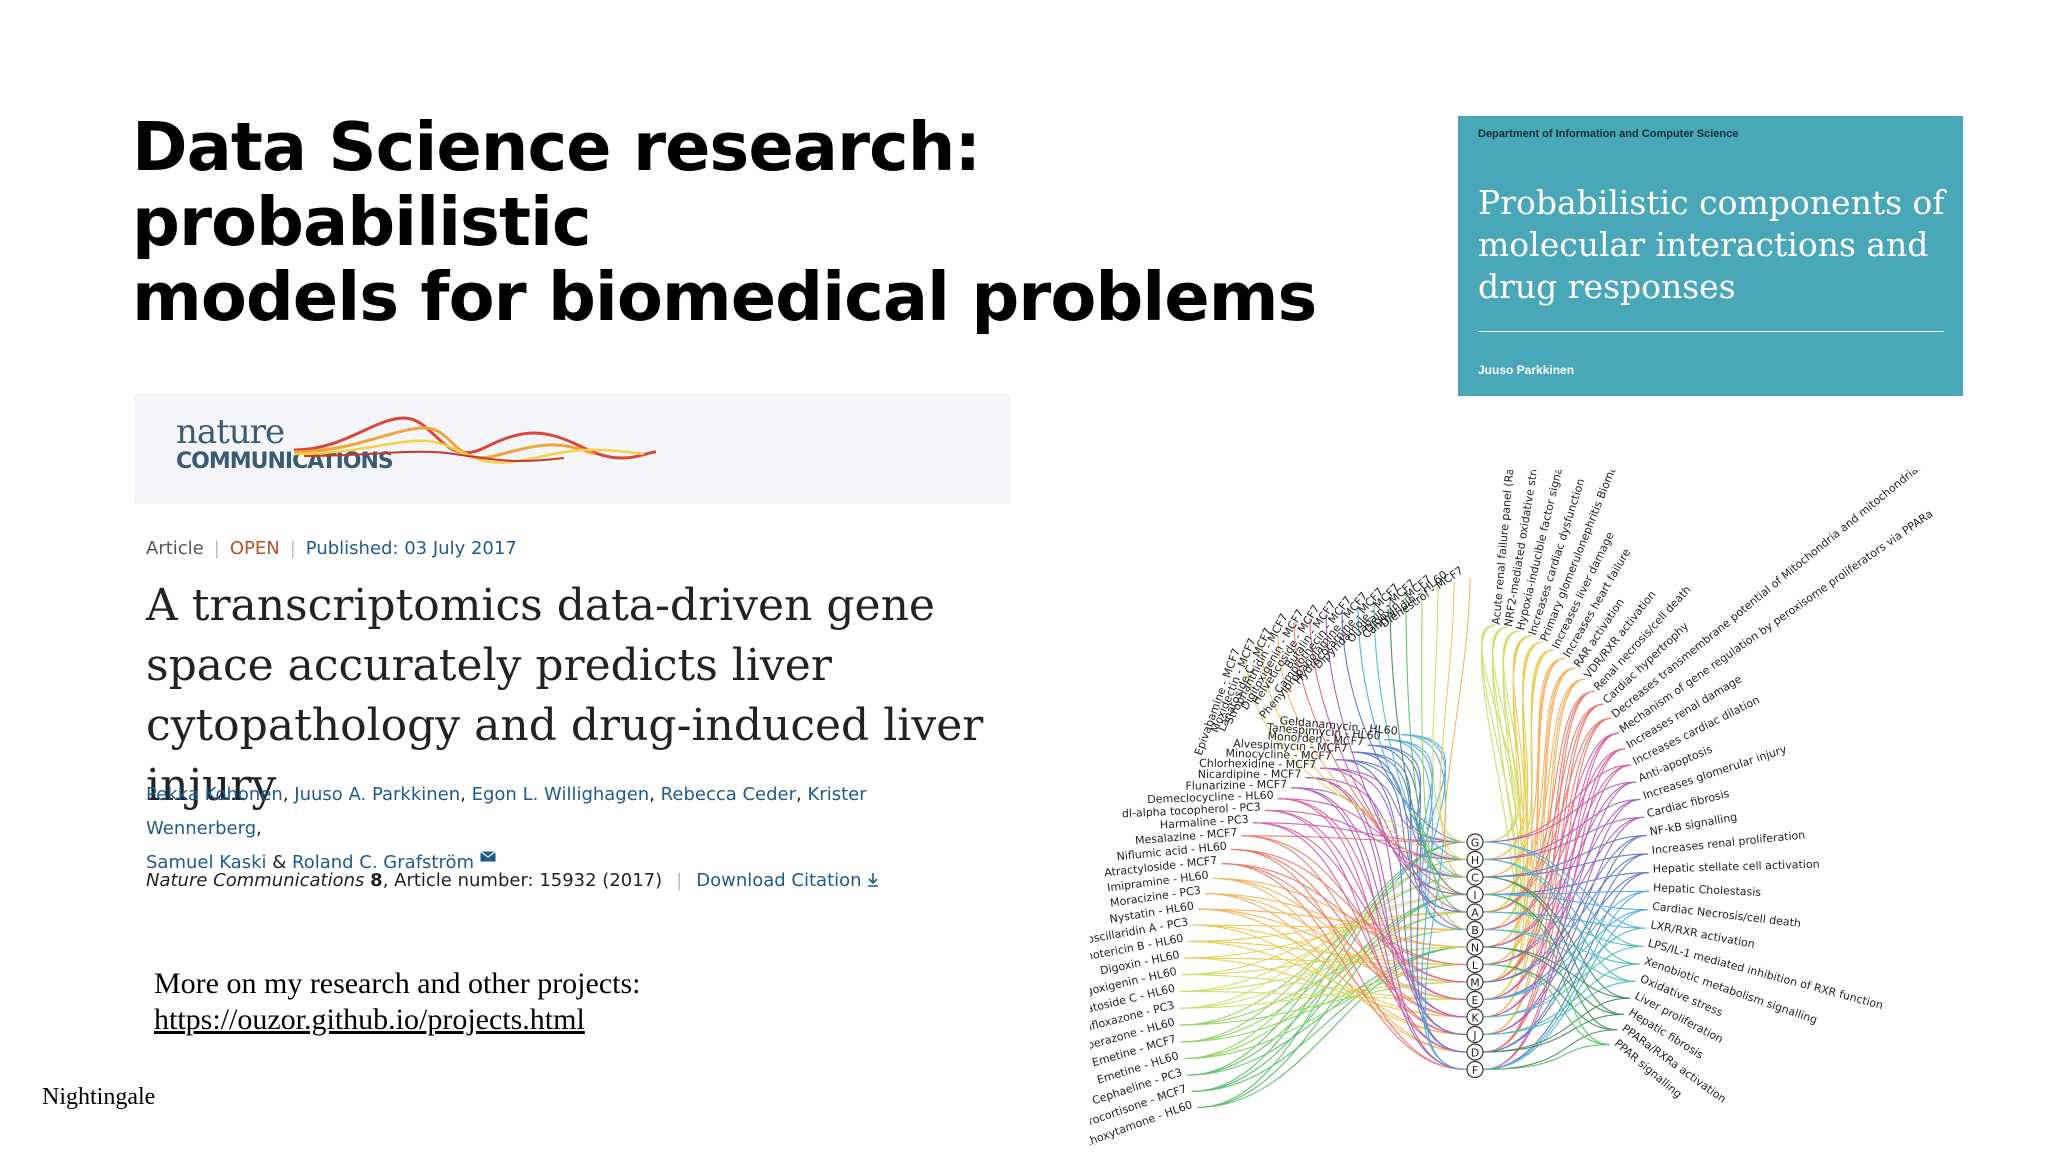 The height and width of the screenshot is (1152, 2048). What do you see at coordinates (1315, 739) in the screenshot?
I see `drug-label: Monorden - MCF7` at bounding box center [1315, 739].